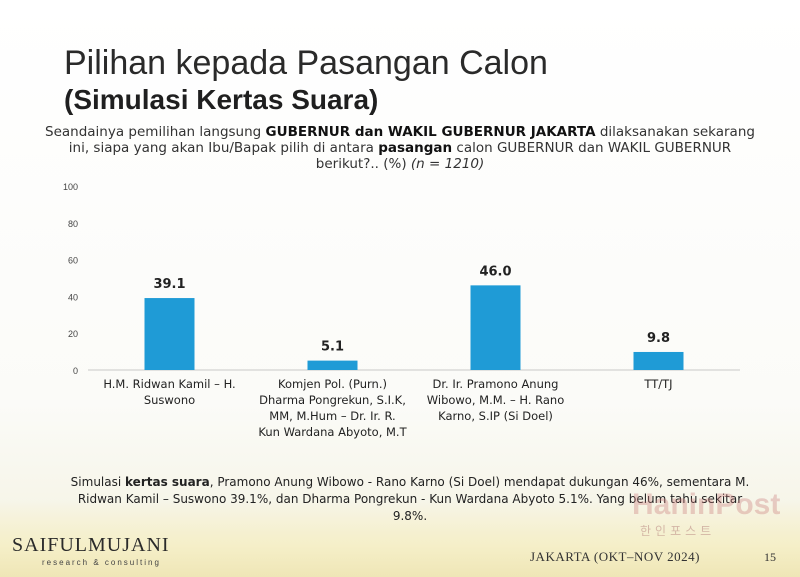  Describe the element at coordinates (73, 261) in the screenshot. I see `y-tick-label: 60` at that location.